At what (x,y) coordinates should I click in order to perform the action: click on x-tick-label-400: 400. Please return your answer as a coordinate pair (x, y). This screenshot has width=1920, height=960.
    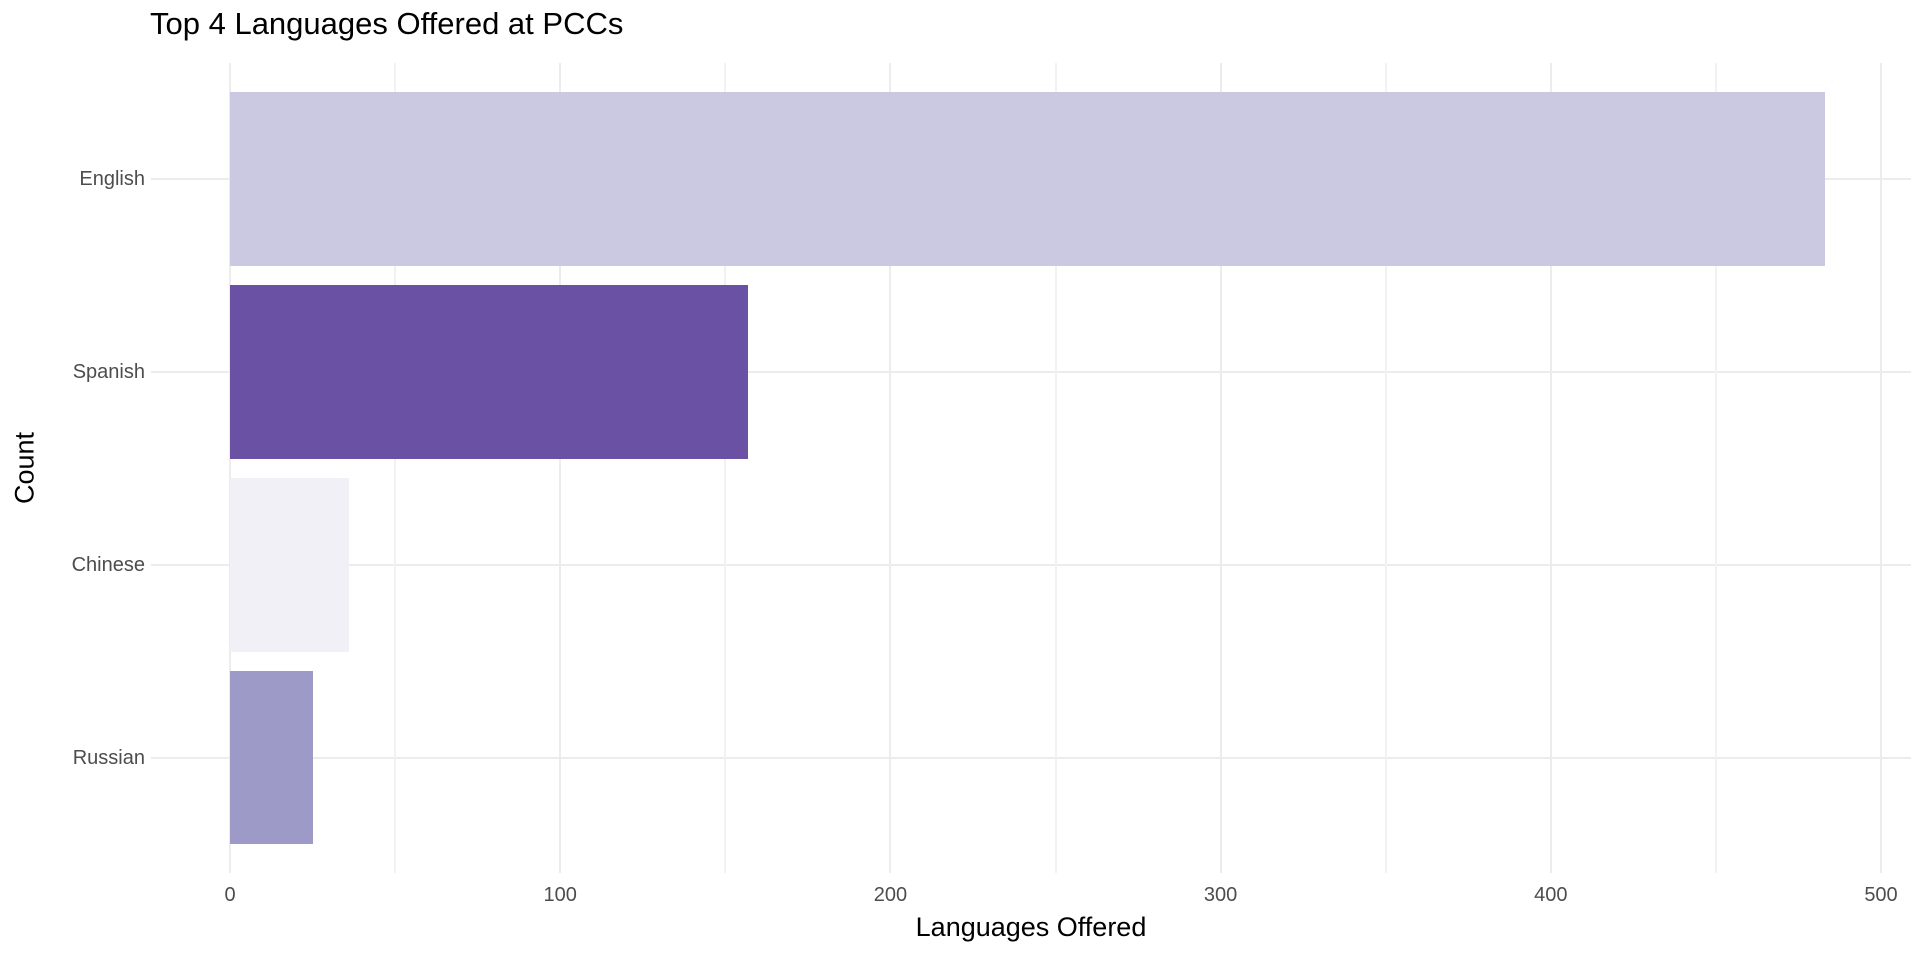
    Looking at the image, I should click on (1551, 895).